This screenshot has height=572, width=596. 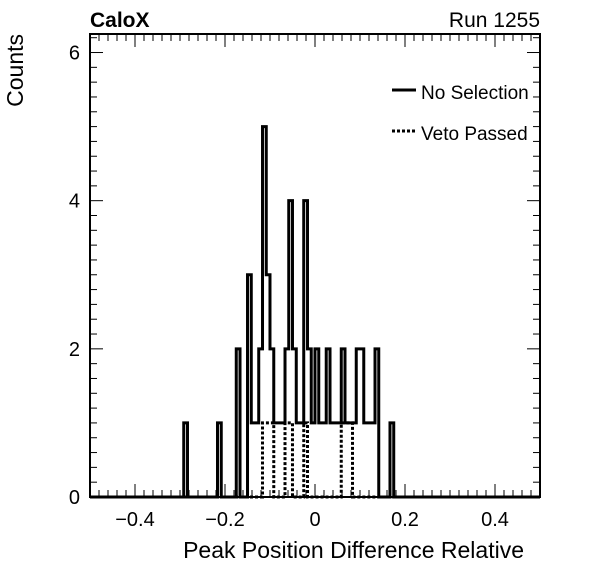 I want to click on histogram-veto-passed-outline, so click(x=315, y=460).